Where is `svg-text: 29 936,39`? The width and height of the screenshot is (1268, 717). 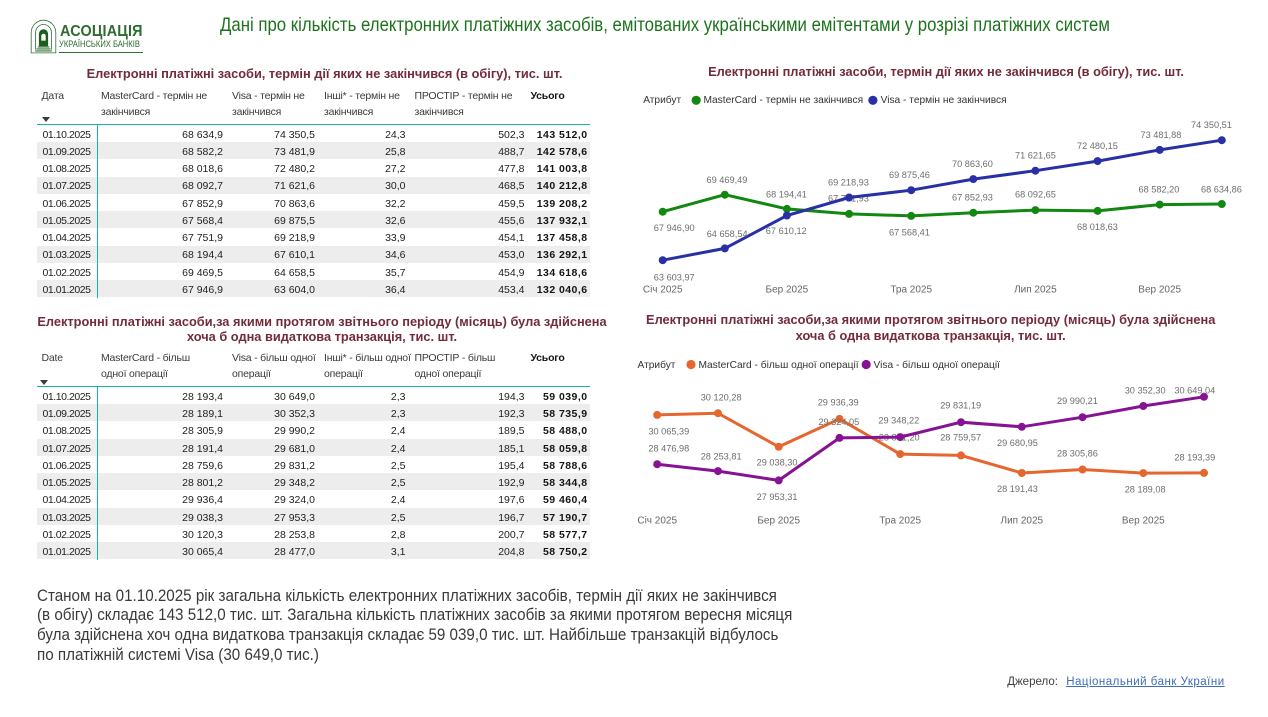
svg-text: 29 936,39 is located at coordinates (838, 403).